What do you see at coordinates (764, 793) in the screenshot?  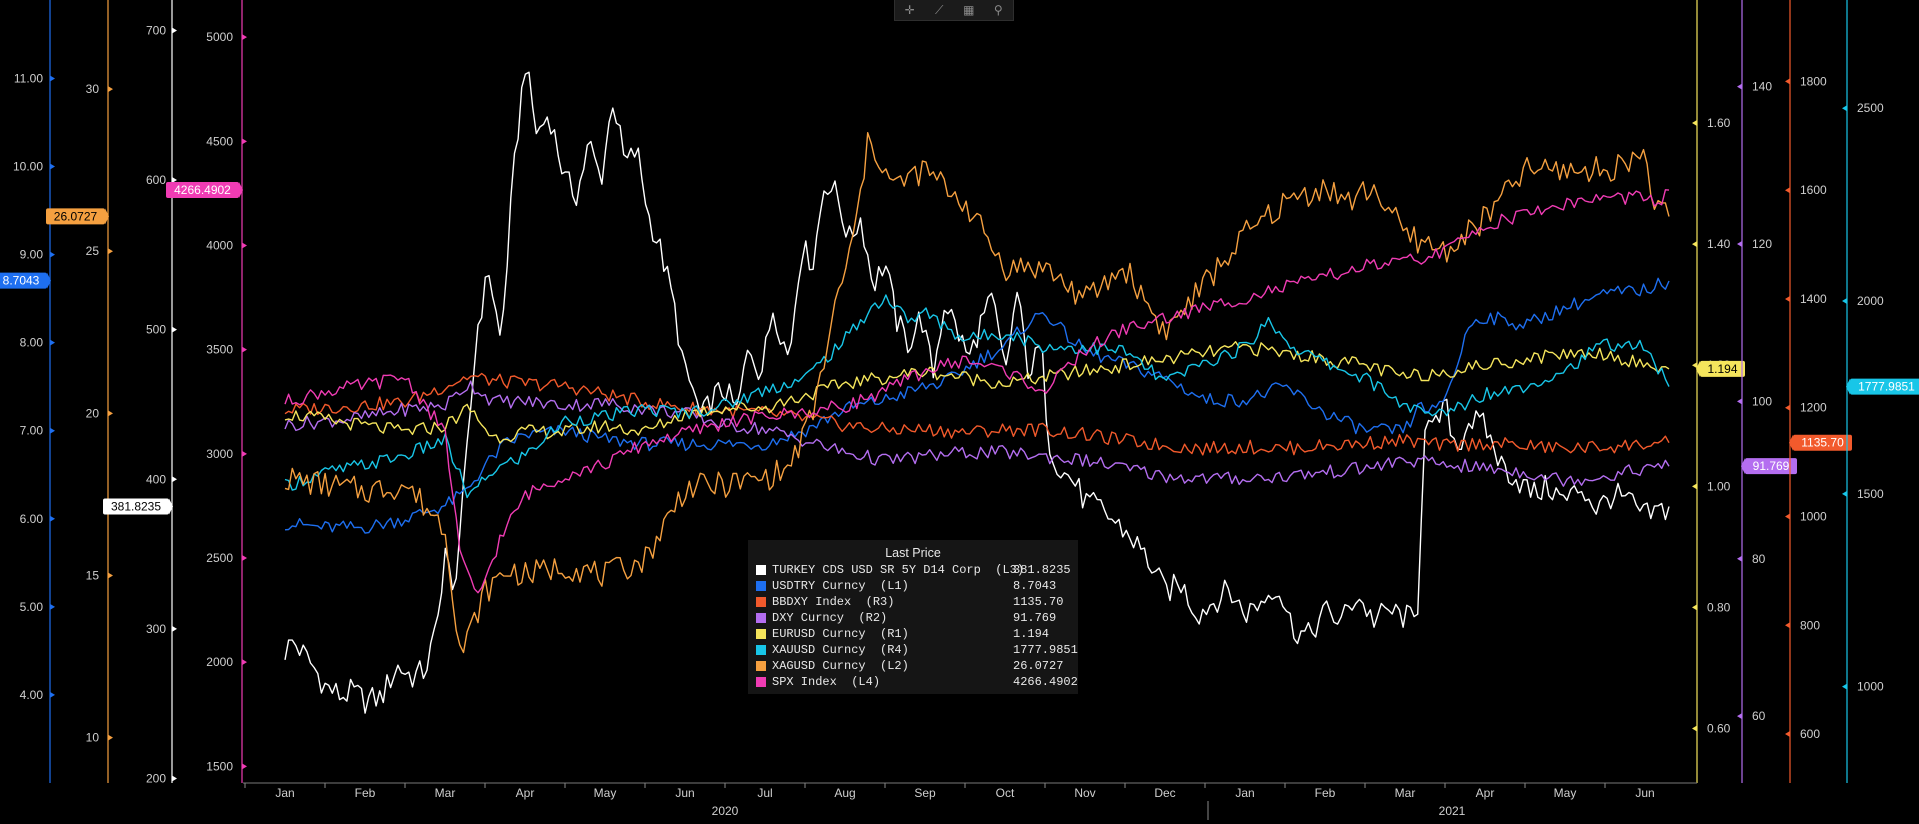 I see `month-label: Jul` at bounding box center [764, 793].